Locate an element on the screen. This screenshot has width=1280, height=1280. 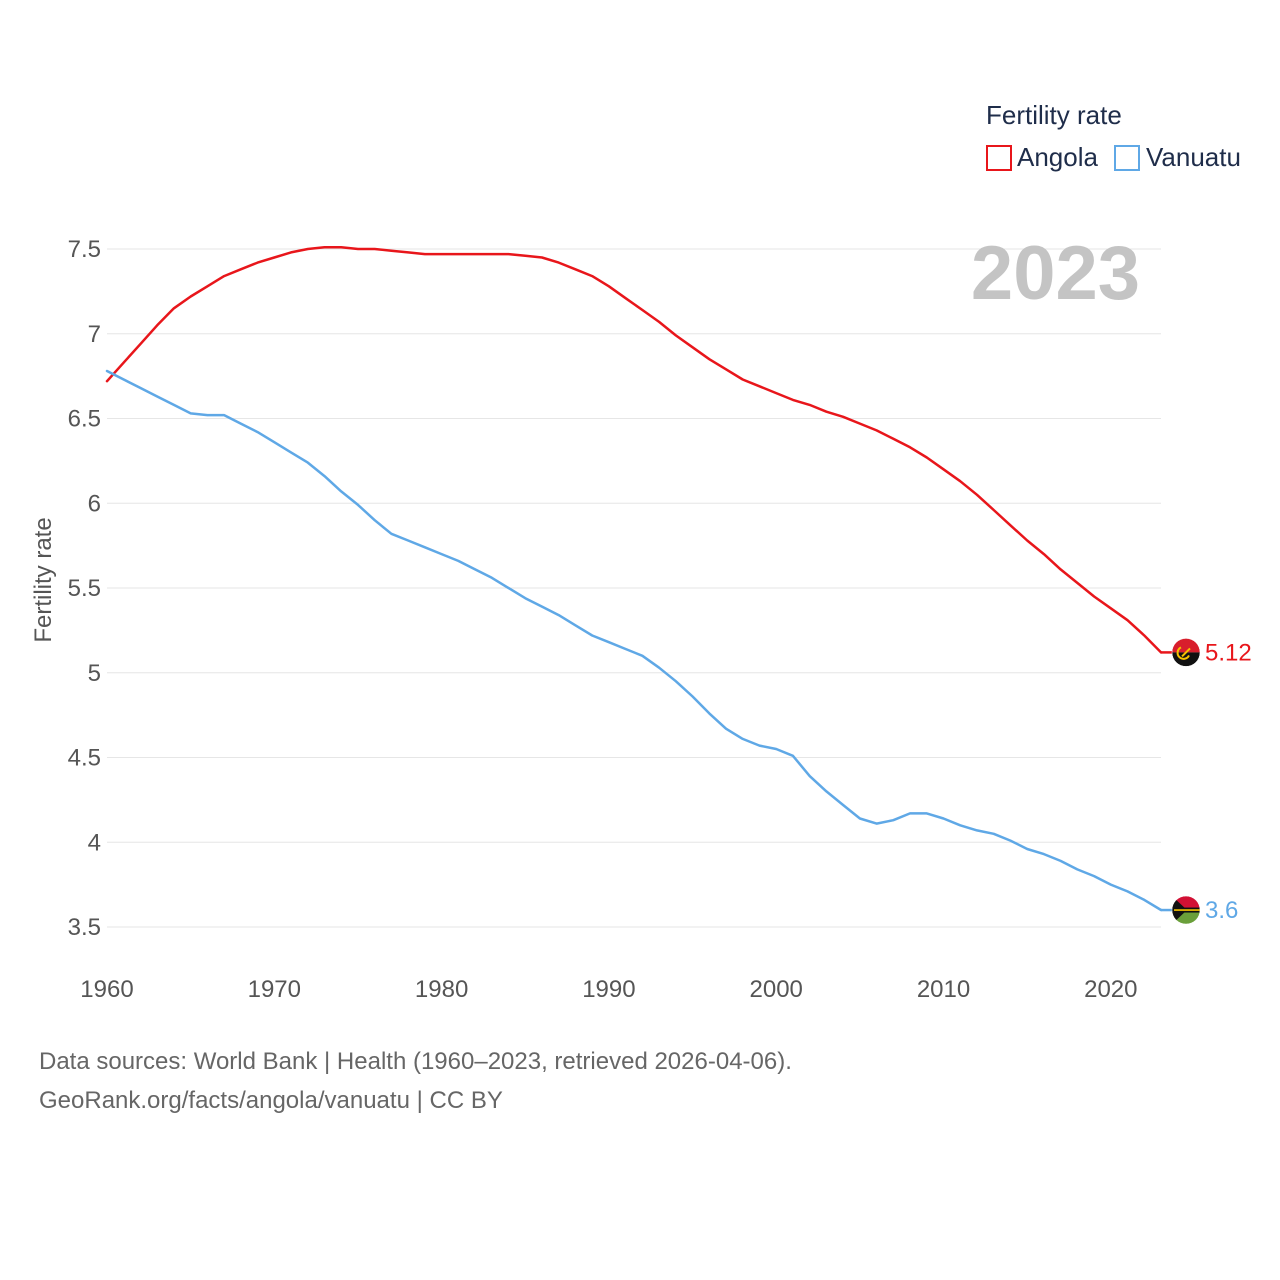
y-tick-label: 3.5 is located at coordinates (84, 927).